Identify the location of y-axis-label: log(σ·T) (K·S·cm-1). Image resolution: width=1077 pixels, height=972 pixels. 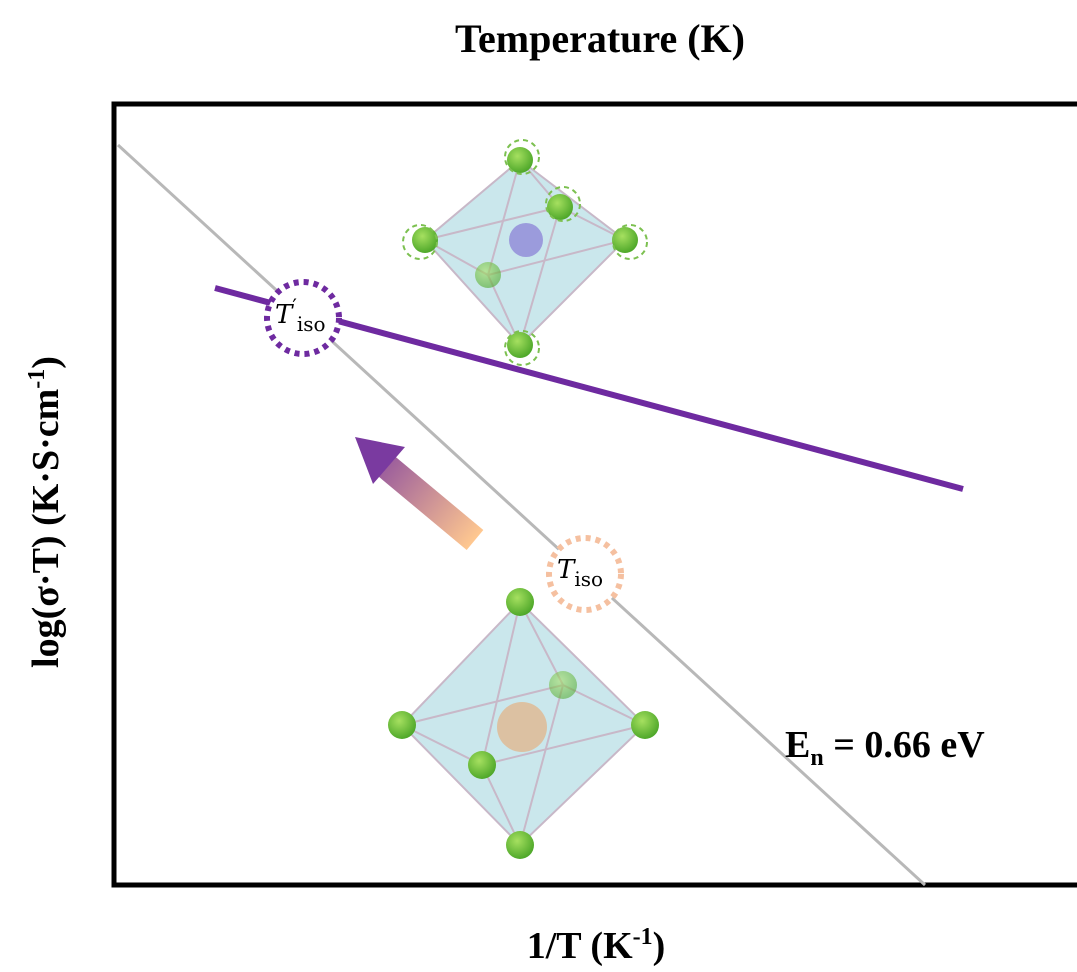
(45, 512).